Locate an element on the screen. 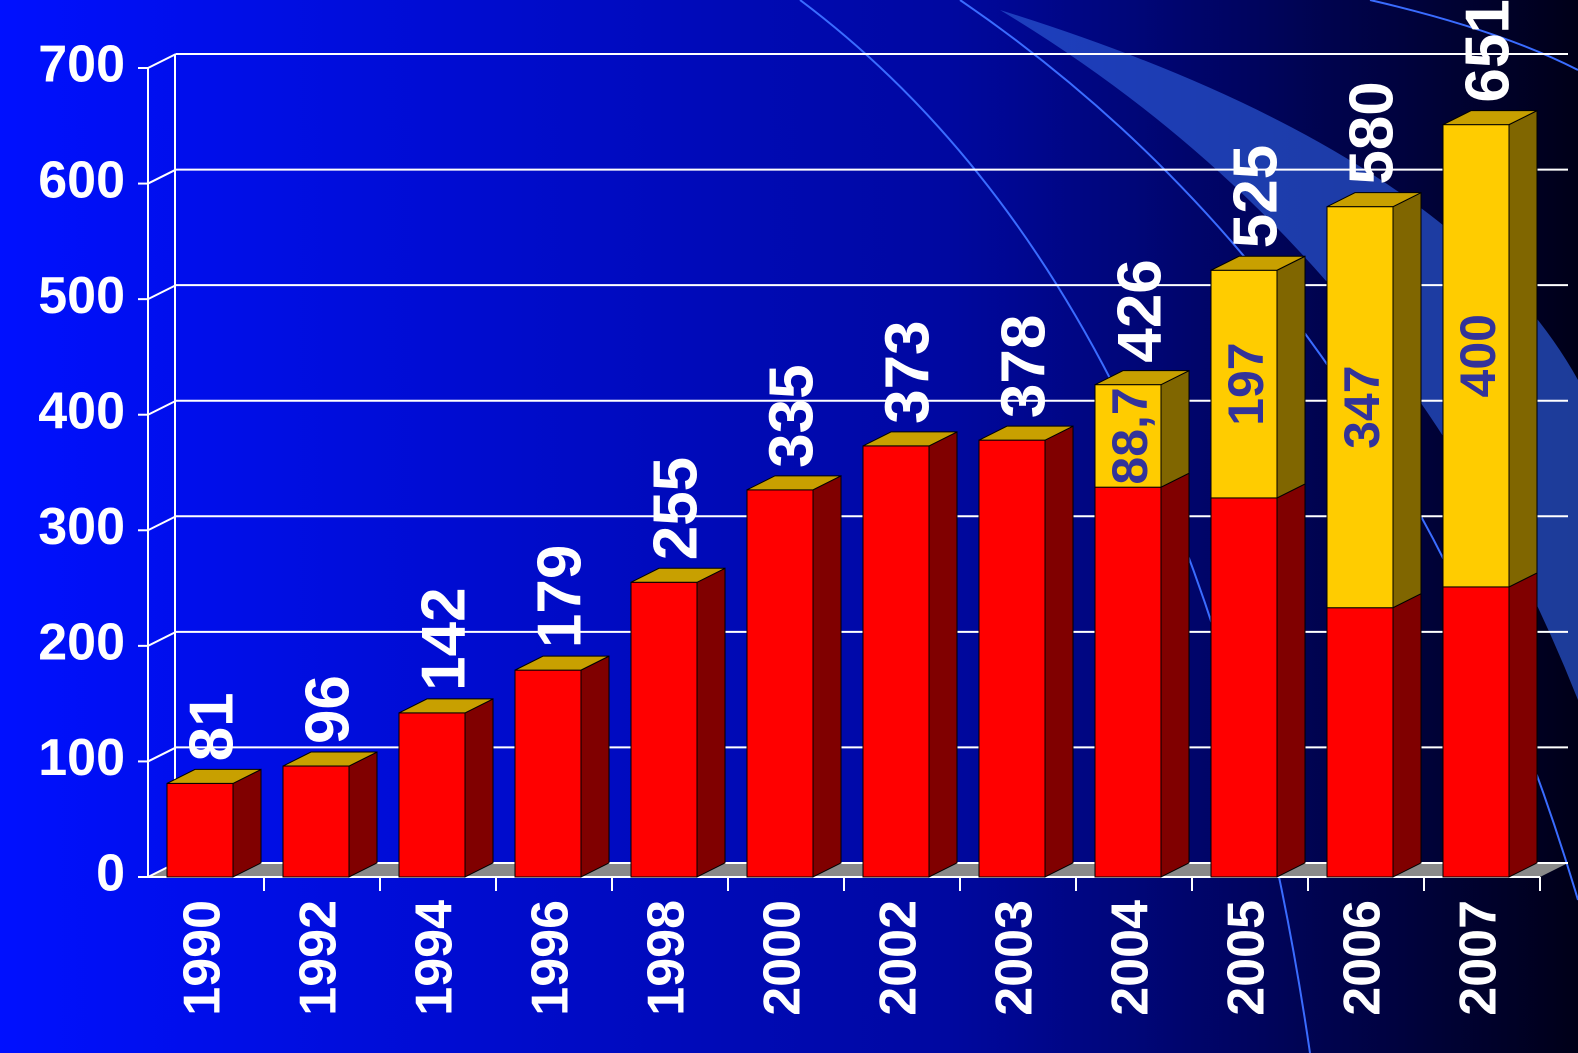  y-tick-label: 700 is located at coordinates (81, 65).